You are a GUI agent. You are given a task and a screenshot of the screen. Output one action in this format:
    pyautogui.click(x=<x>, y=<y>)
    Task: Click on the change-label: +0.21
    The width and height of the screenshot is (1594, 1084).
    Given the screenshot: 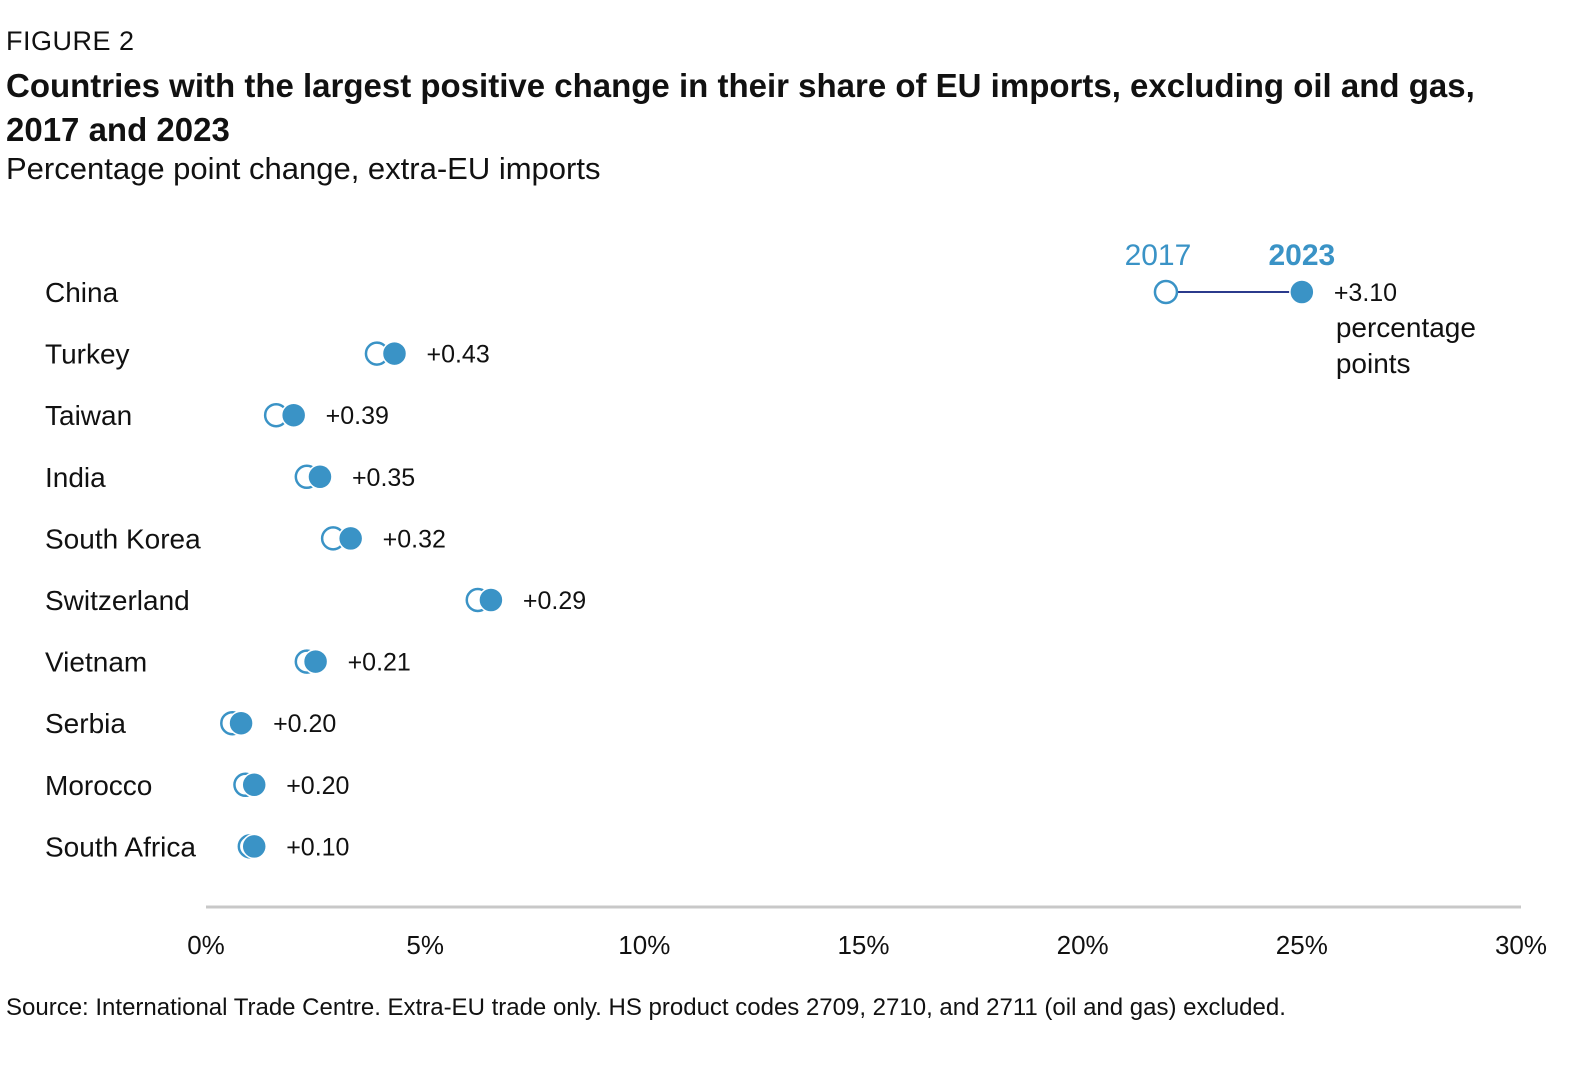 What is the action you would take?
    pyautogui.click(x=379, y=663)
    